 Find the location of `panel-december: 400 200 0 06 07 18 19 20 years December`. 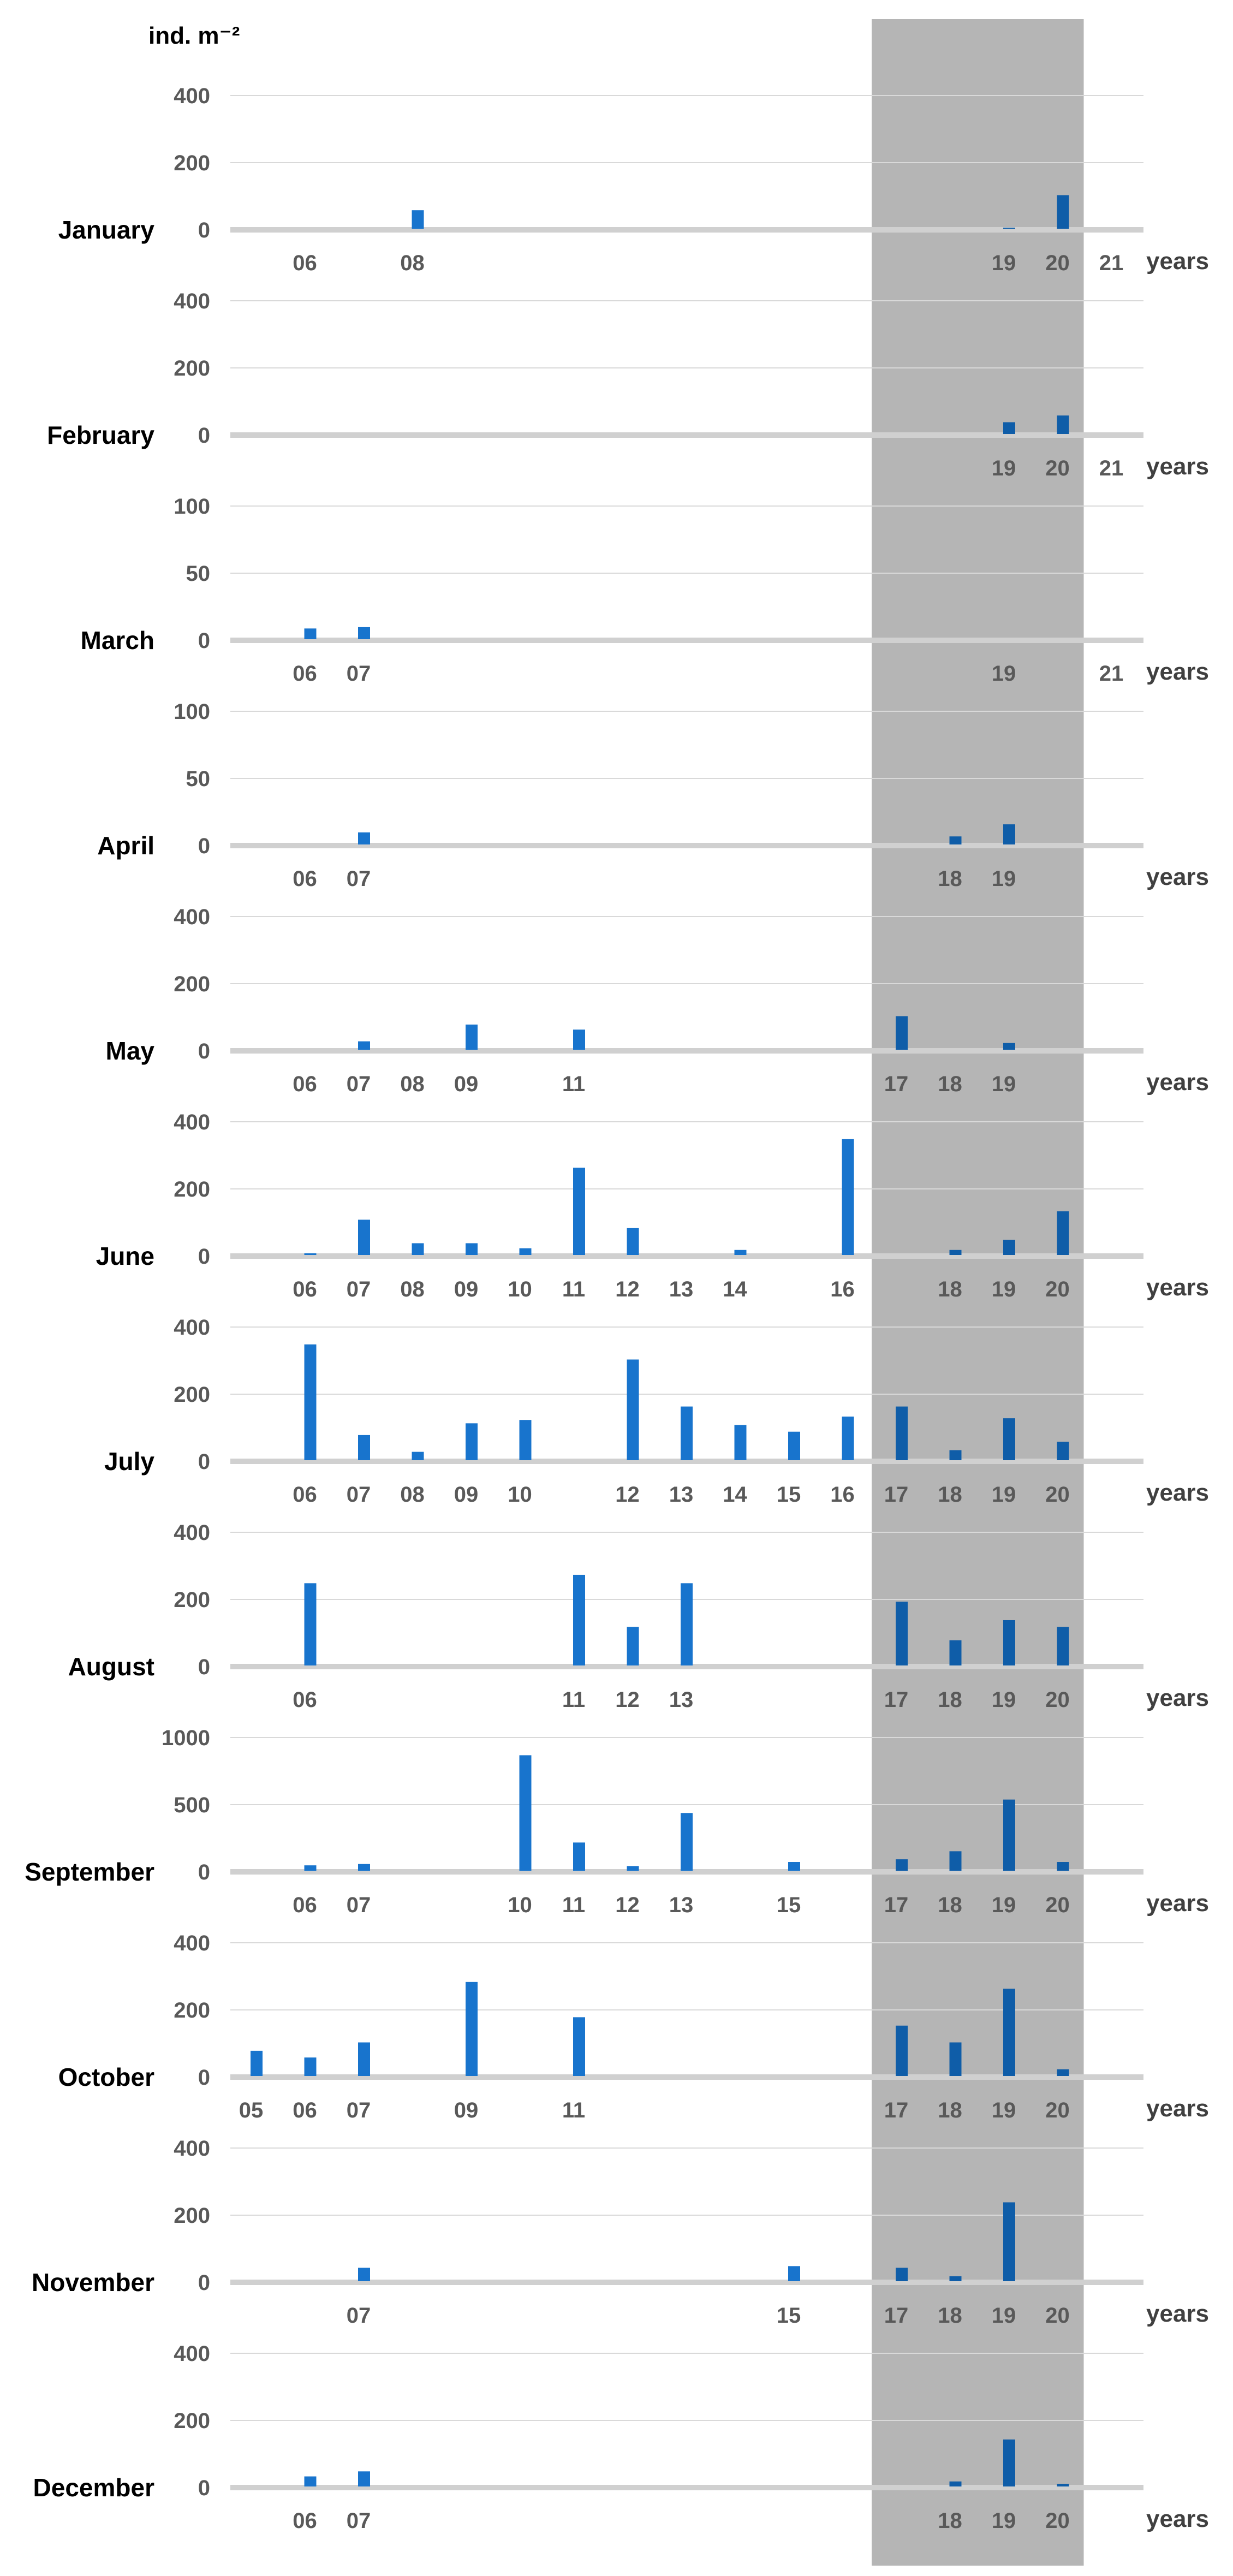

panel-december: 400 200 0 06 07 18 19 20 years December is located at coordinates (621, 2437).